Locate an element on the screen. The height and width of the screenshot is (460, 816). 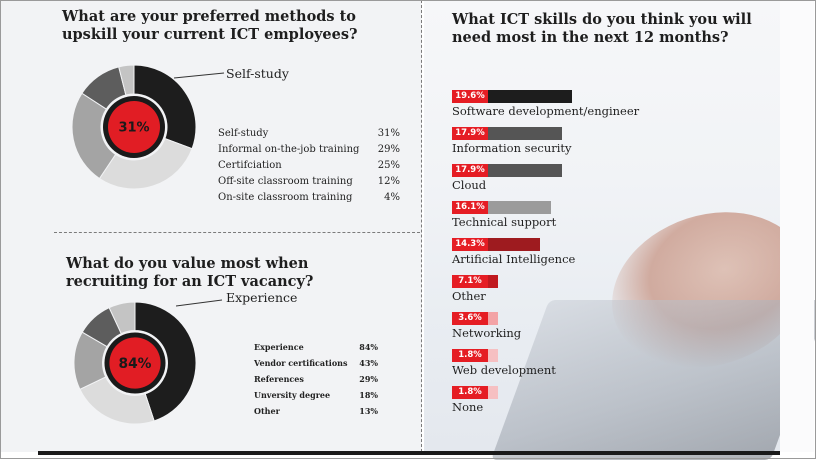
skills-bar: 19.6% is located at coordinates (512, 96).